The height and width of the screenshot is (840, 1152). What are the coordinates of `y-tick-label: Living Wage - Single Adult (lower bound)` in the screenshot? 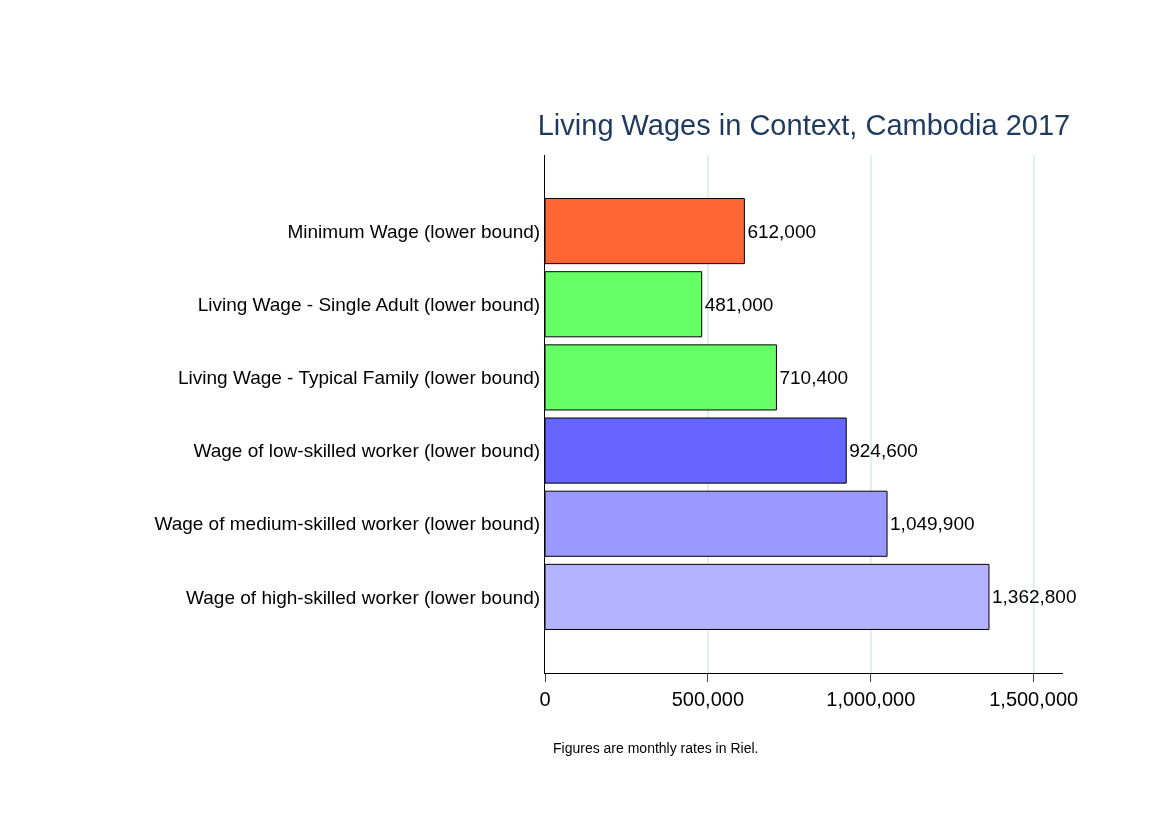 It's located at (369, 304).